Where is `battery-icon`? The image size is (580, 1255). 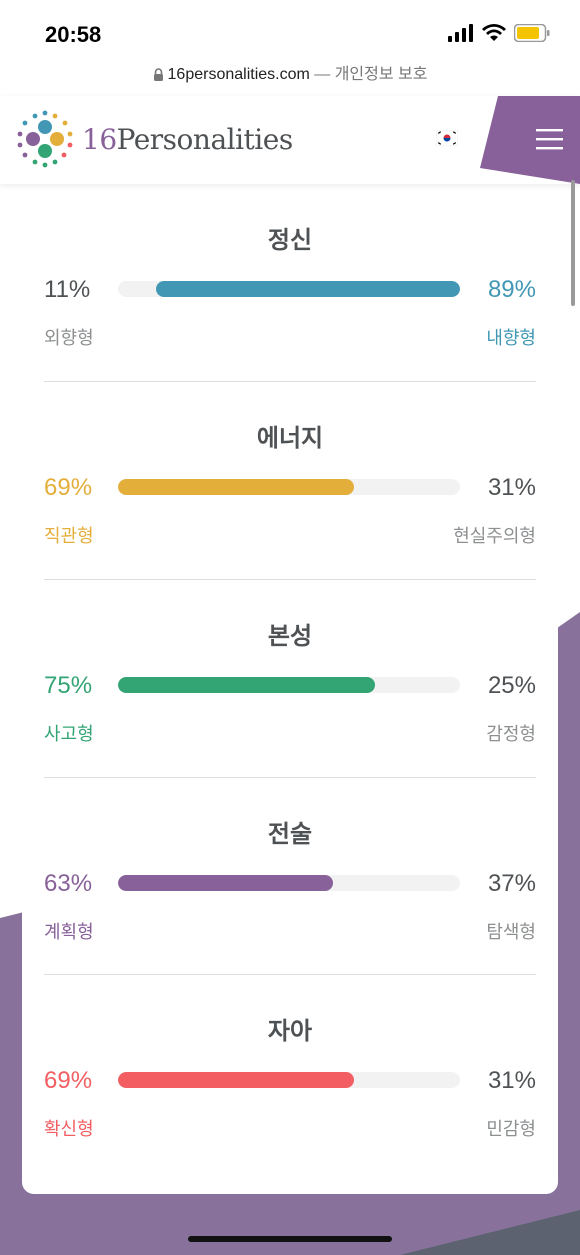 battery-icon is located at coordinates (532, 33).